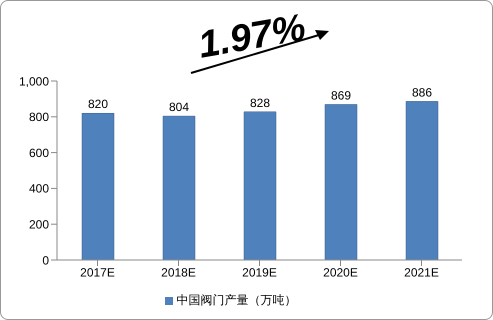 The height and width of the screenshot is (320, 493). What do you see at coordinates (39, 153) in the screenshot?
I see `y-tick-label: 600` at bounding box center [39, 153].